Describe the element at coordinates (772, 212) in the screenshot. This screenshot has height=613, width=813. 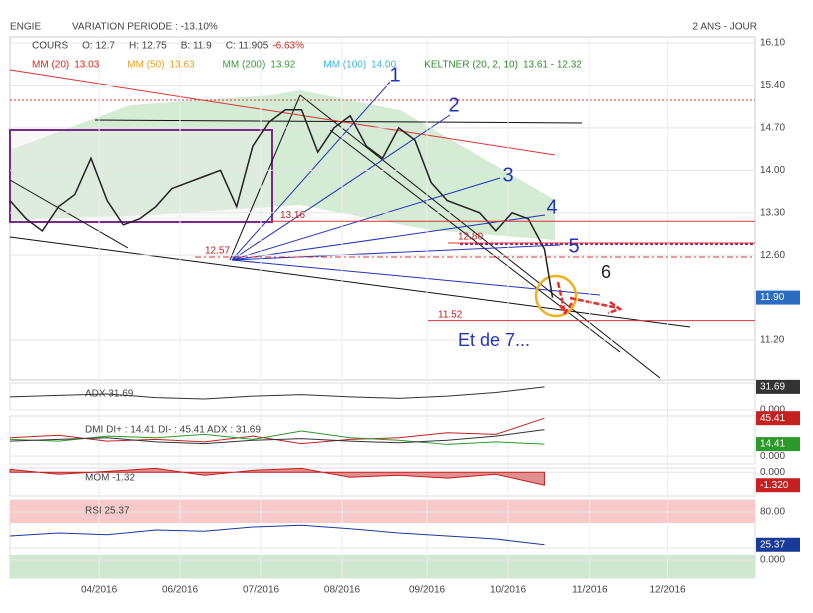
I see `y-tick-label: 13.30` at that location.